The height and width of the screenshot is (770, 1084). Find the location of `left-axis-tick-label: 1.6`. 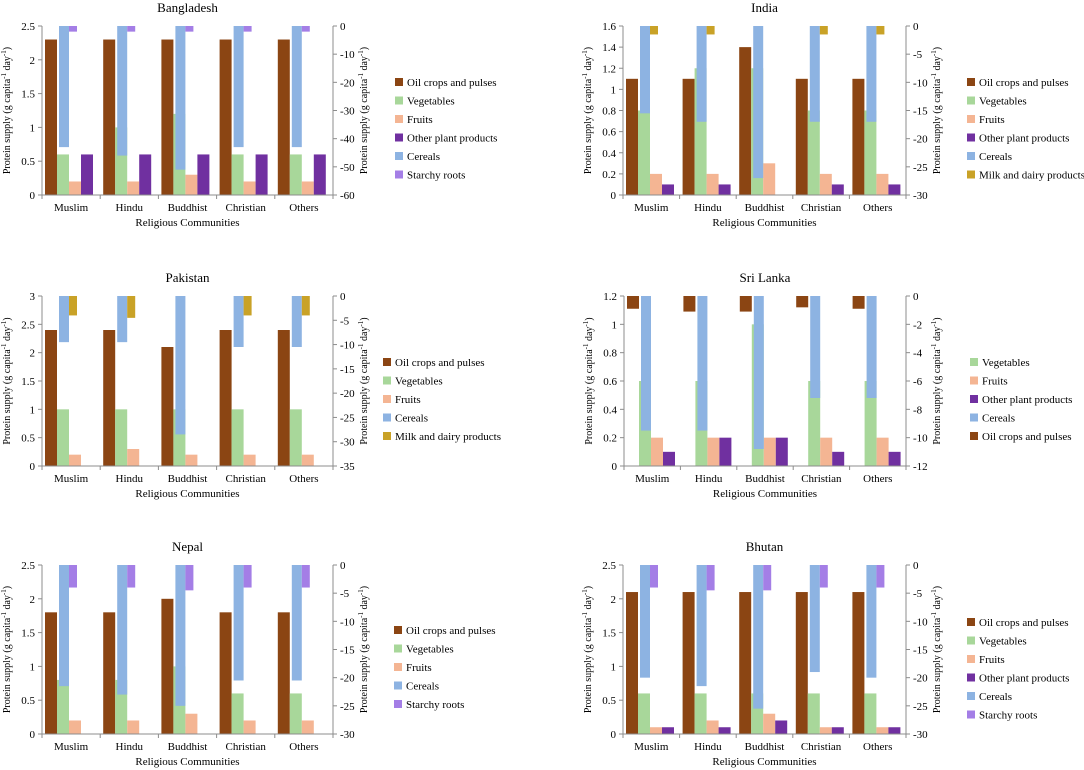

left-axis-tick-label: 1.6 is located at coordinates (609, 27).